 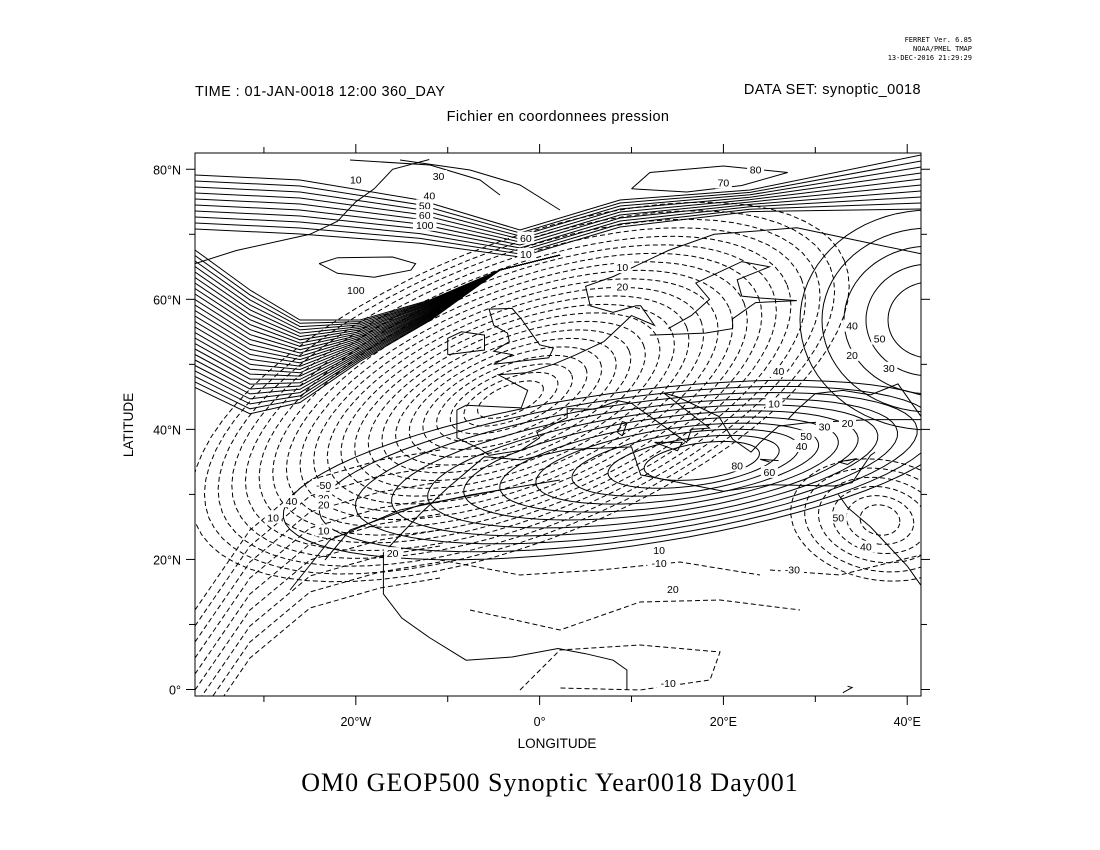 What do you see at coordinates (848, 689) in the screenshot?
I see `coastline-lake` at bounding box center [848, 689].